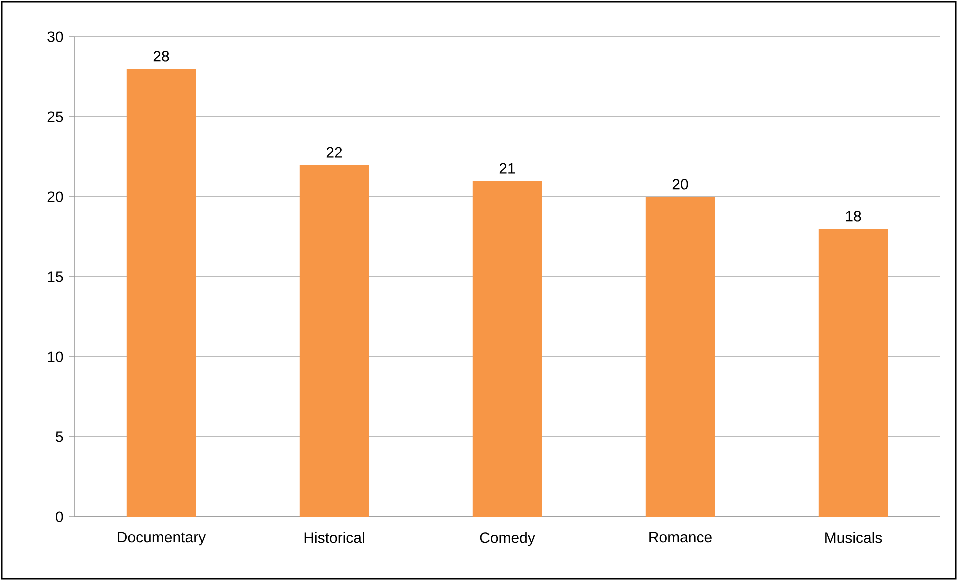  I want to click on y-tick-label: 25, so click(56, 117).